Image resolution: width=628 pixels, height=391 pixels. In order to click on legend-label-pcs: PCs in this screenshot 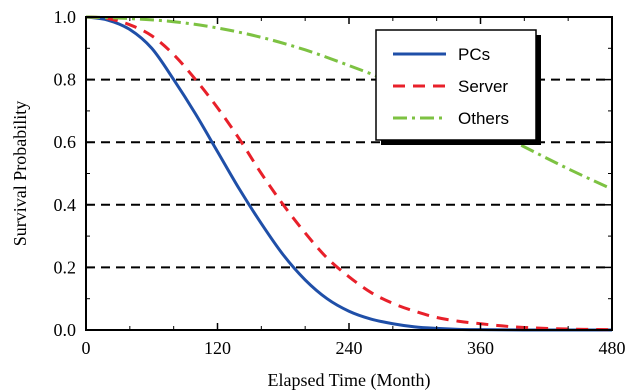, I will do `click(474, 54)`.